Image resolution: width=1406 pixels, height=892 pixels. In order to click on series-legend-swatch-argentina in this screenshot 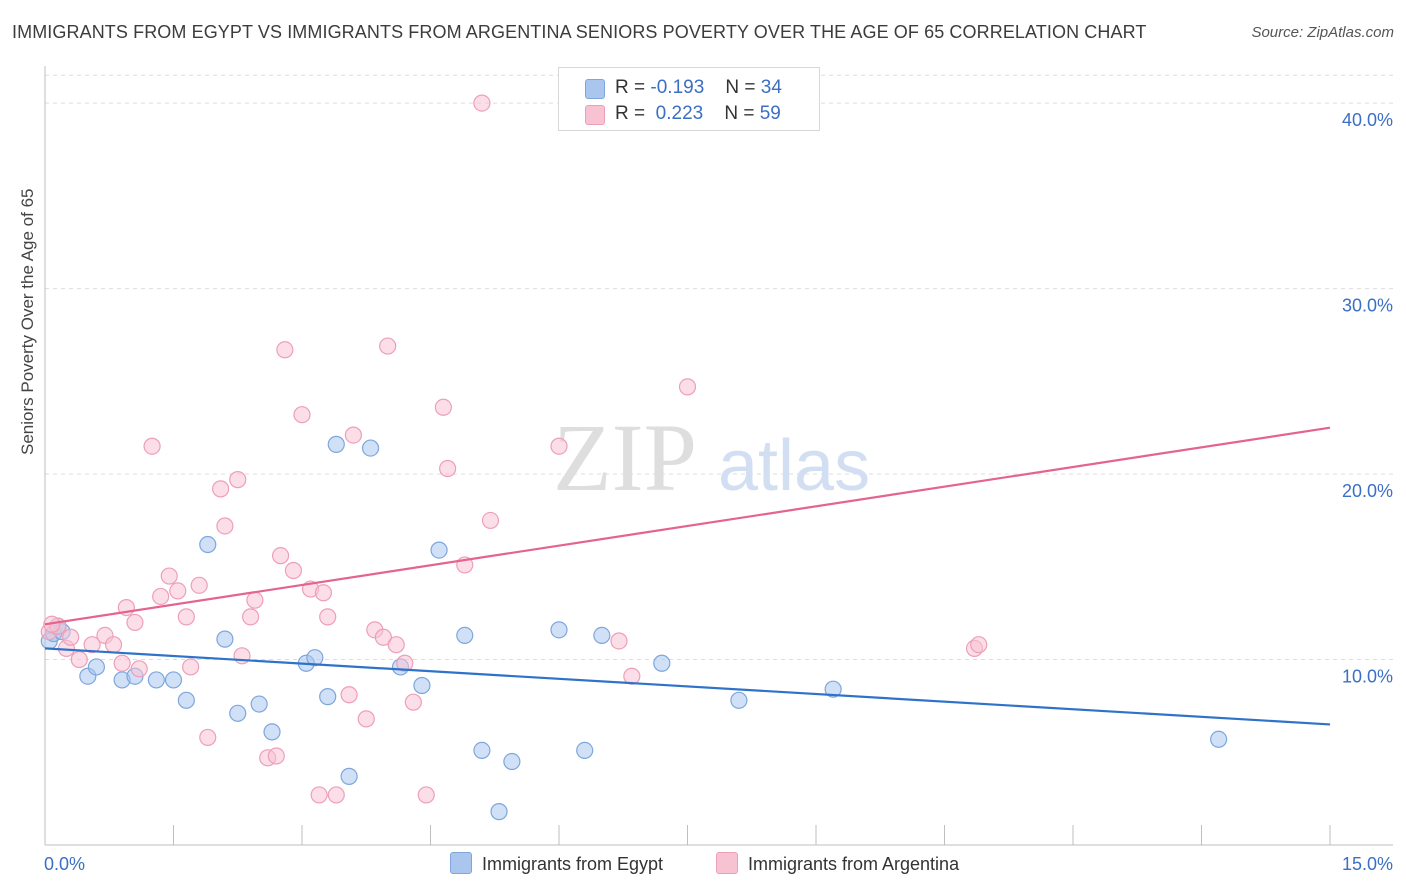, I will do `click(727, 863)`.